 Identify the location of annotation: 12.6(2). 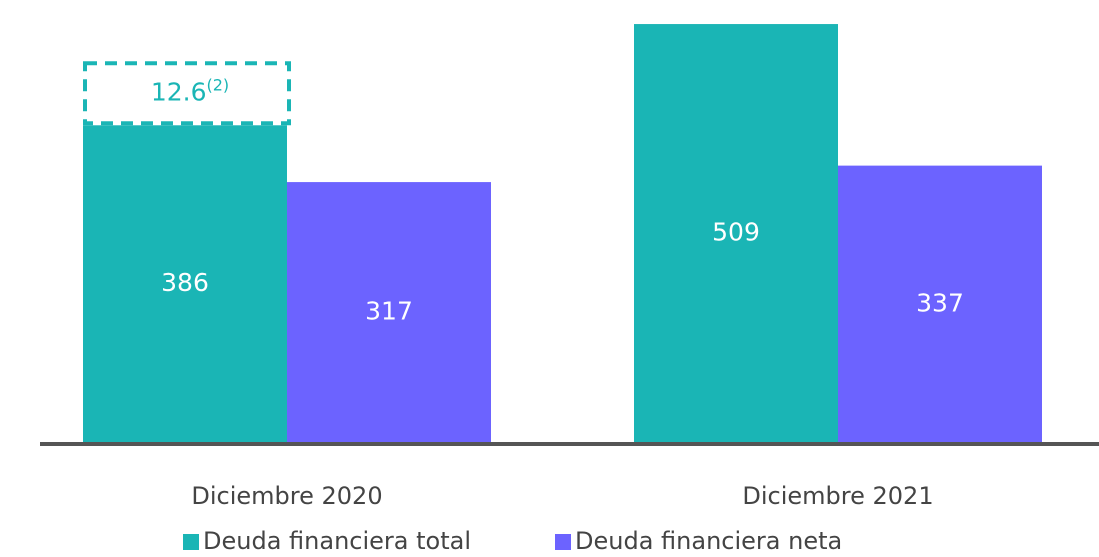
(190, 91).